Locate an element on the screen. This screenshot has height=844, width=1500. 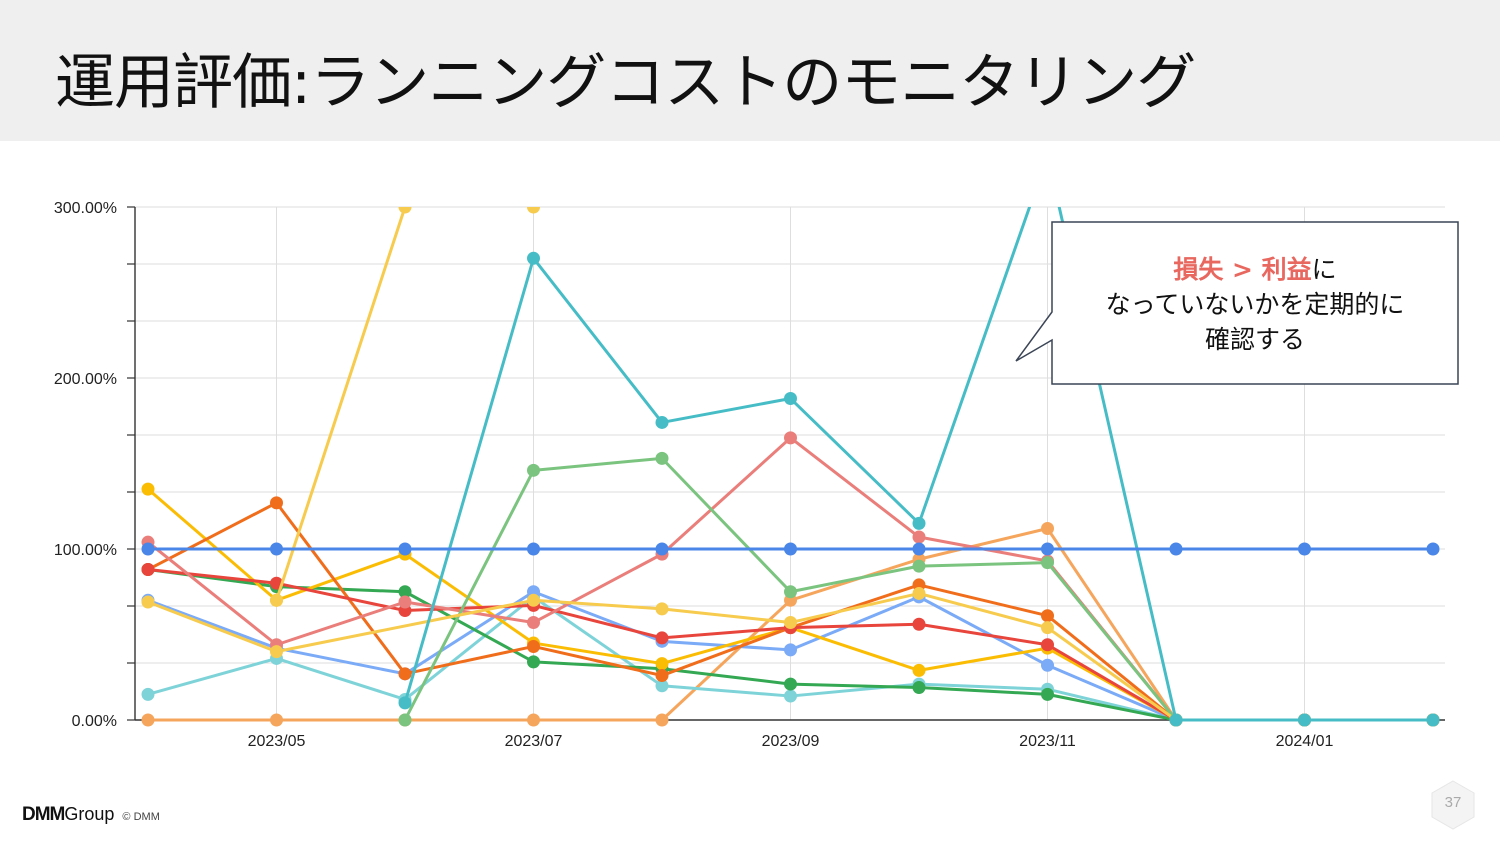
page-number-badge: 37 is located at coordinates (1453, 805).